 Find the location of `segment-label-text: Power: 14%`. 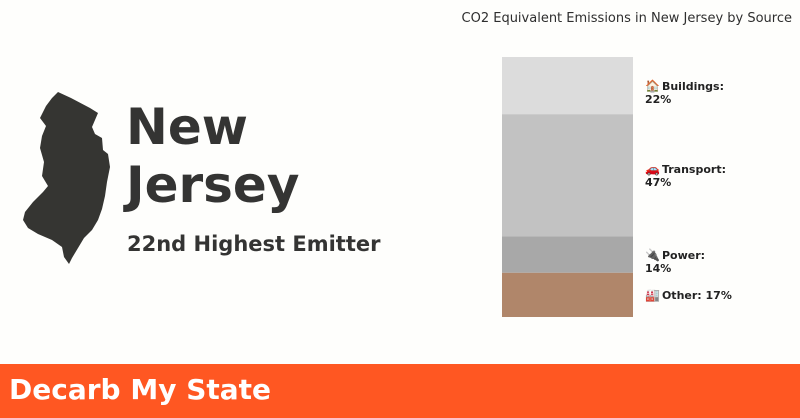

segment-label-text: Power: 14% is located at coordinates (675, 262).